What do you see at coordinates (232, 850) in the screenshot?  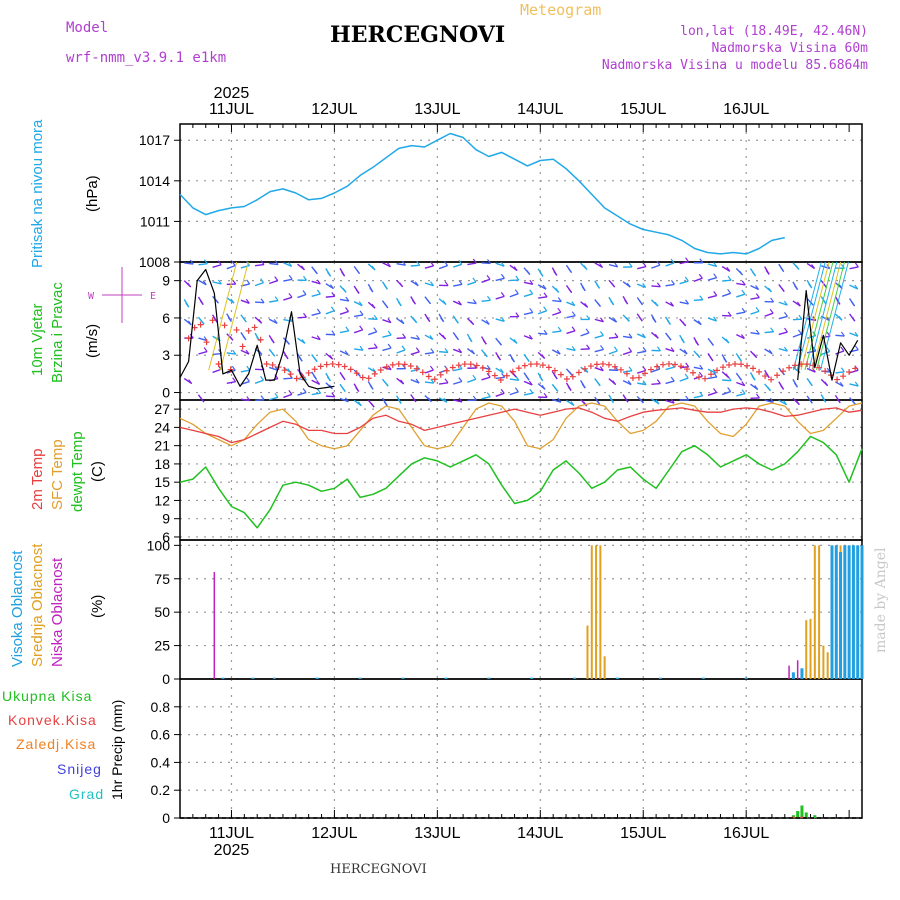 I see `year-label-bottom: 2025` at bounding box center [232, 850].